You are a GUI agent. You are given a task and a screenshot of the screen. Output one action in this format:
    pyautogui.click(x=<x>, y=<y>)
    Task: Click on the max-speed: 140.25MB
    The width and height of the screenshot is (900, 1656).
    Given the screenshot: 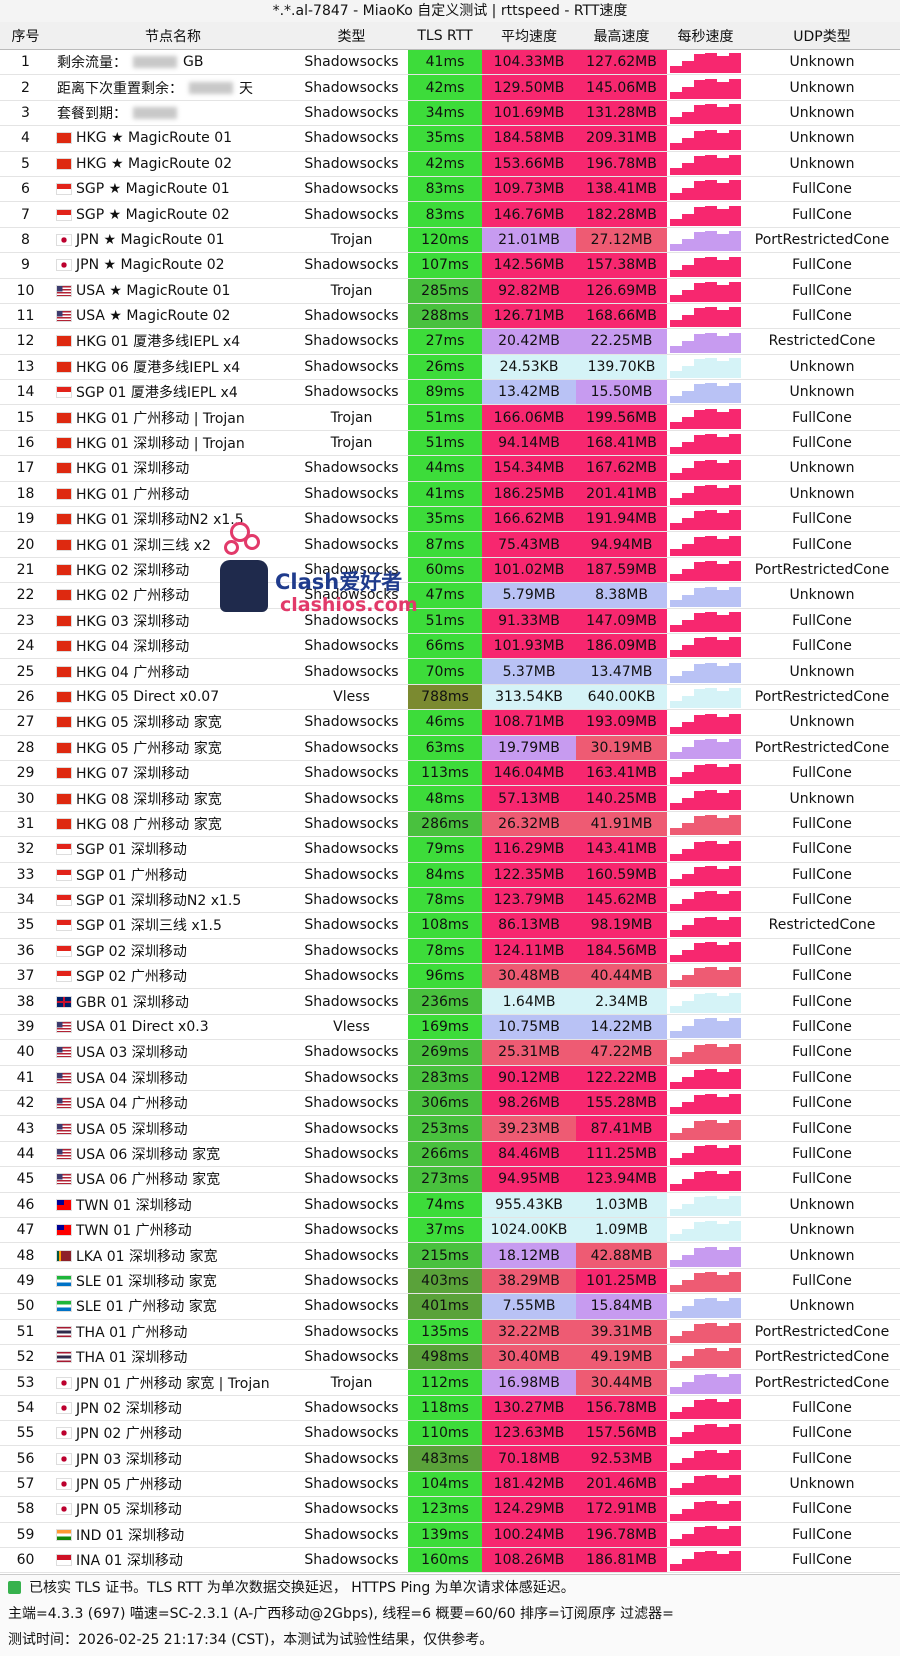 What is the action you would take?
    pyautogui.click(x=621, y=798)
    